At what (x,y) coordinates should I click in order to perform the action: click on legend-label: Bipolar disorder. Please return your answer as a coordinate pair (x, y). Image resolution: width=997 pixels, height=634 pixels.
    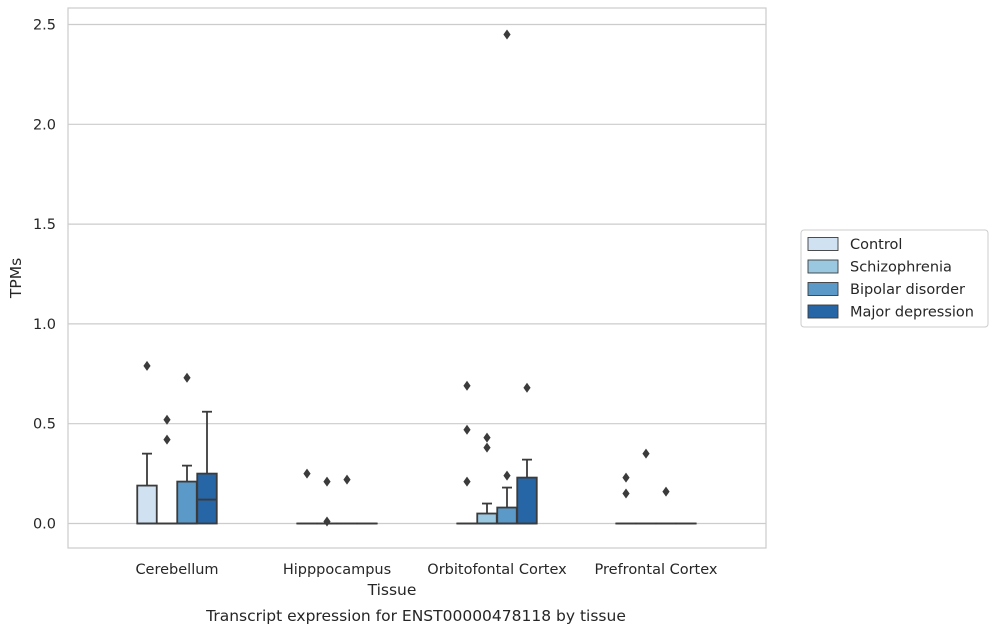
    Looking at the image, I should click on (907, 290).